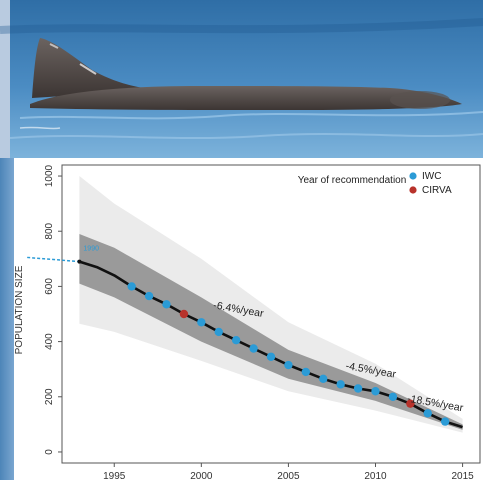  What do you see at coordinates (431, 176) in the screenshot?
I see `legend-label-iwc: IWC` at bounding box center [431, 176].